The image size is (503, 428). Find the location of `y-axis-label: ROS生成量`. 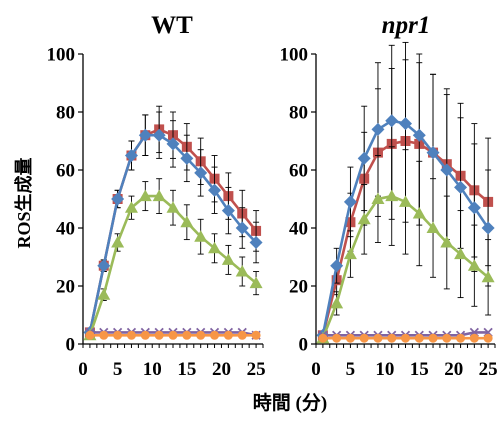

y-axis-label: ROS生成量 is located at coordinates (23, 202).